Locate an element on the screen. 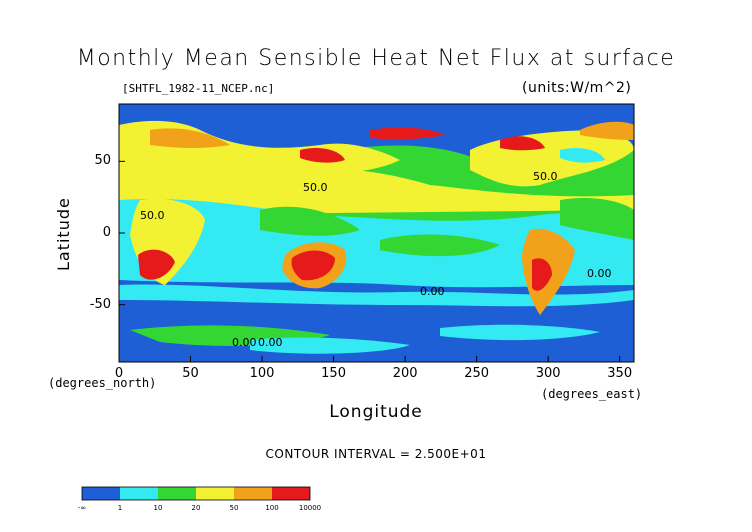 The image size is (752, 532). x-tick-label: 100 is located at coordinates (262, 373).